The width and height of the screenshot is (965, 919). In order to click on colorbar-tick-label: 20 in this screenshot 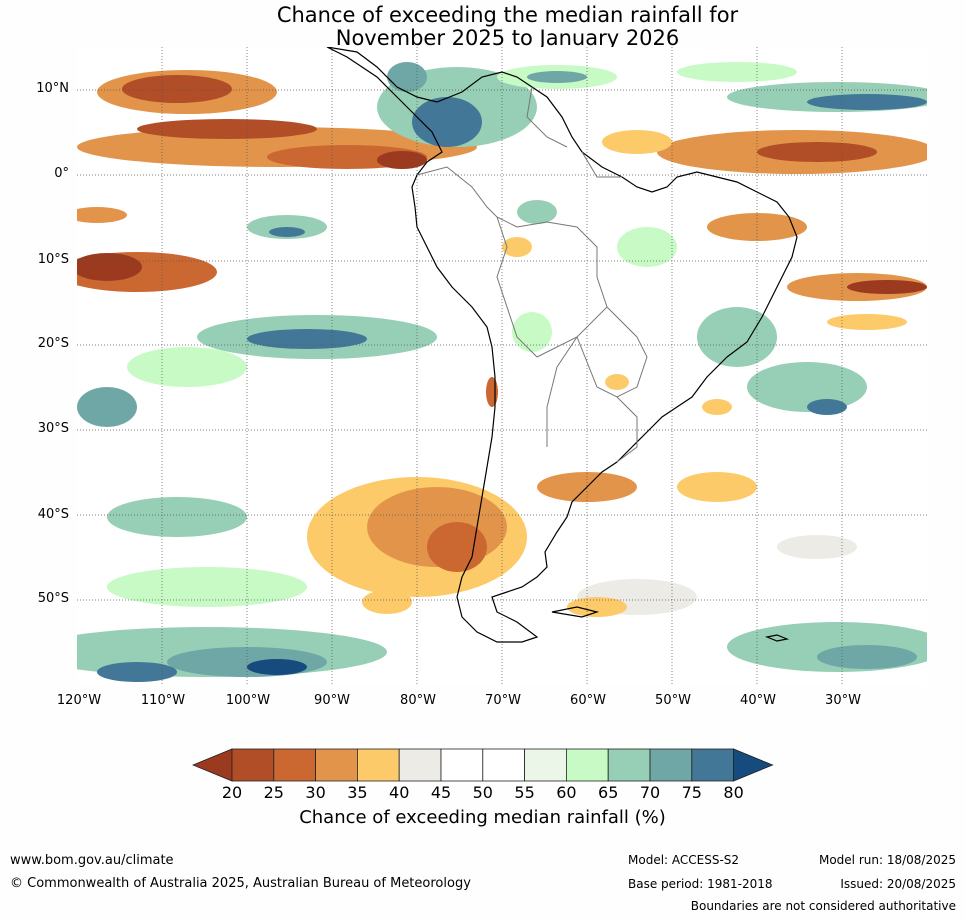, I will do `click(232, 792)`.